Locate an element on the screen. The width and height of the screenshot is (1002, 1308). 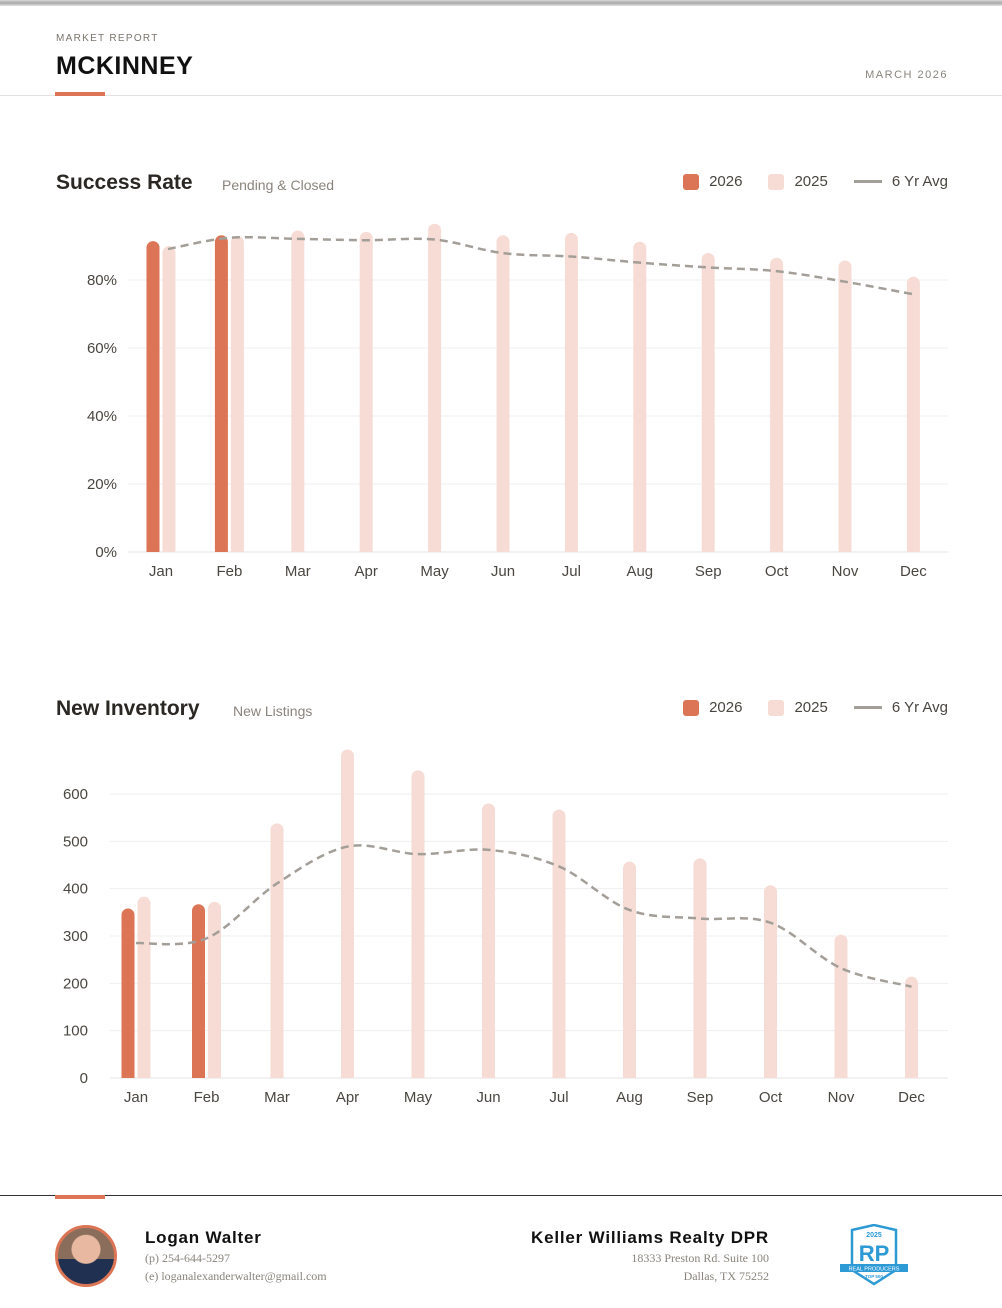
y-tick-label: 200 is located at coordinates (75, 983).